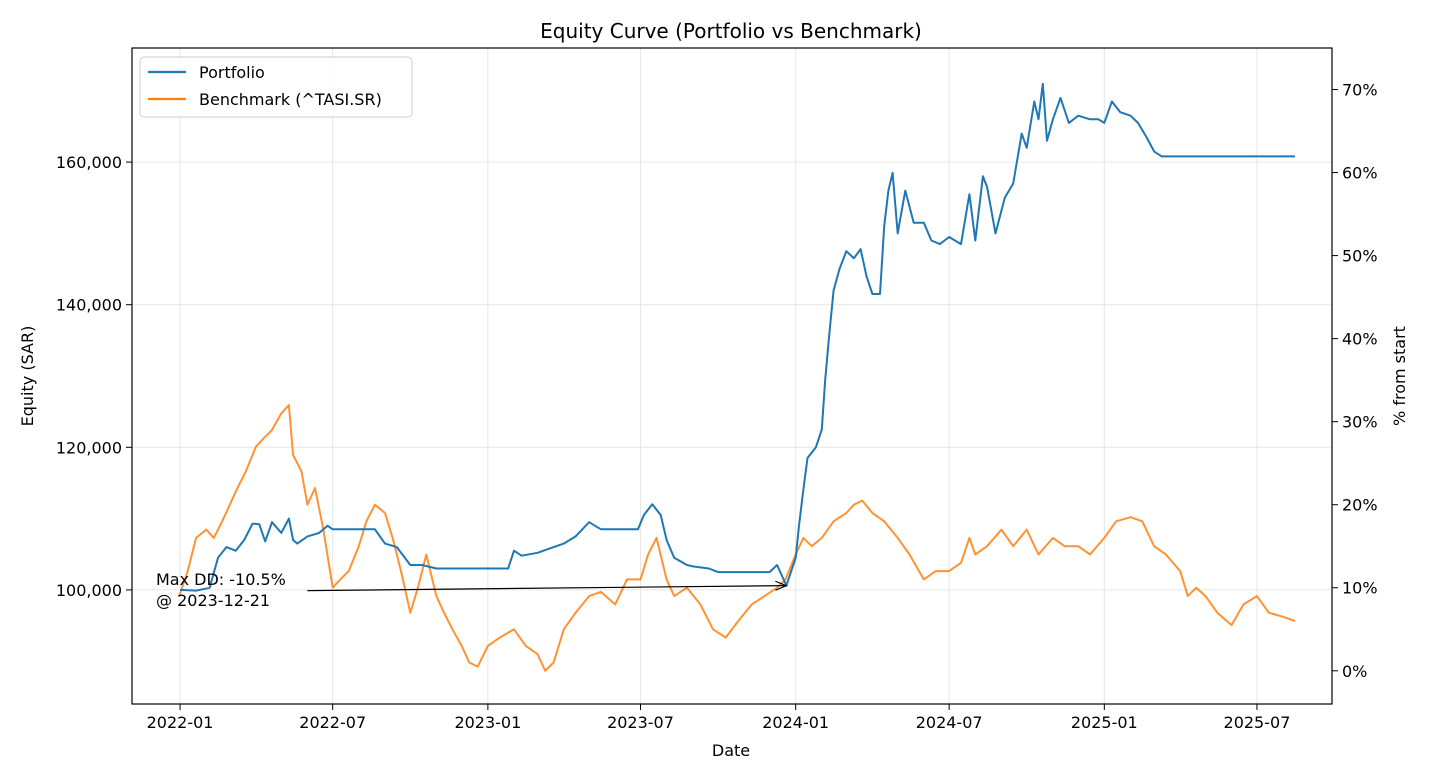 The image size is (1430, 780). What do you see at coordinates (89, 305) in the screenshot?
I see `y-tick-label: 140,000` at bounding box center [89, 305].